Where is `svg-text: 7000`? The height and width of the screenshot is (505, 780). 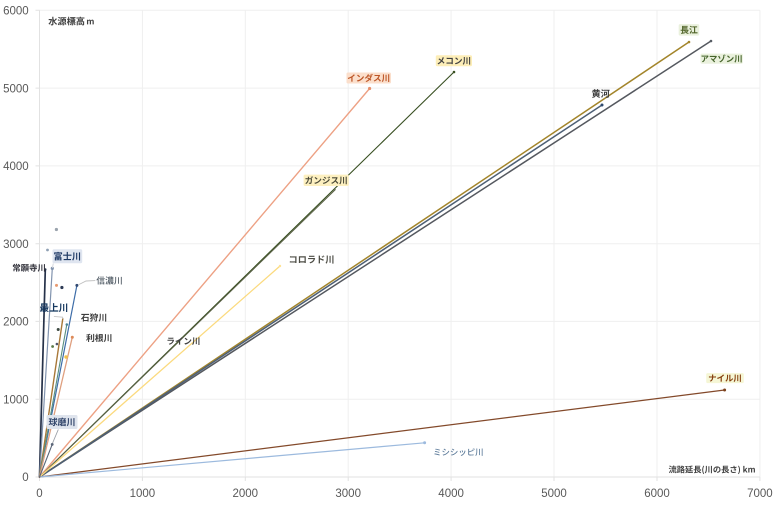 svg-text: 7000 is located at coordinates (760, 494).